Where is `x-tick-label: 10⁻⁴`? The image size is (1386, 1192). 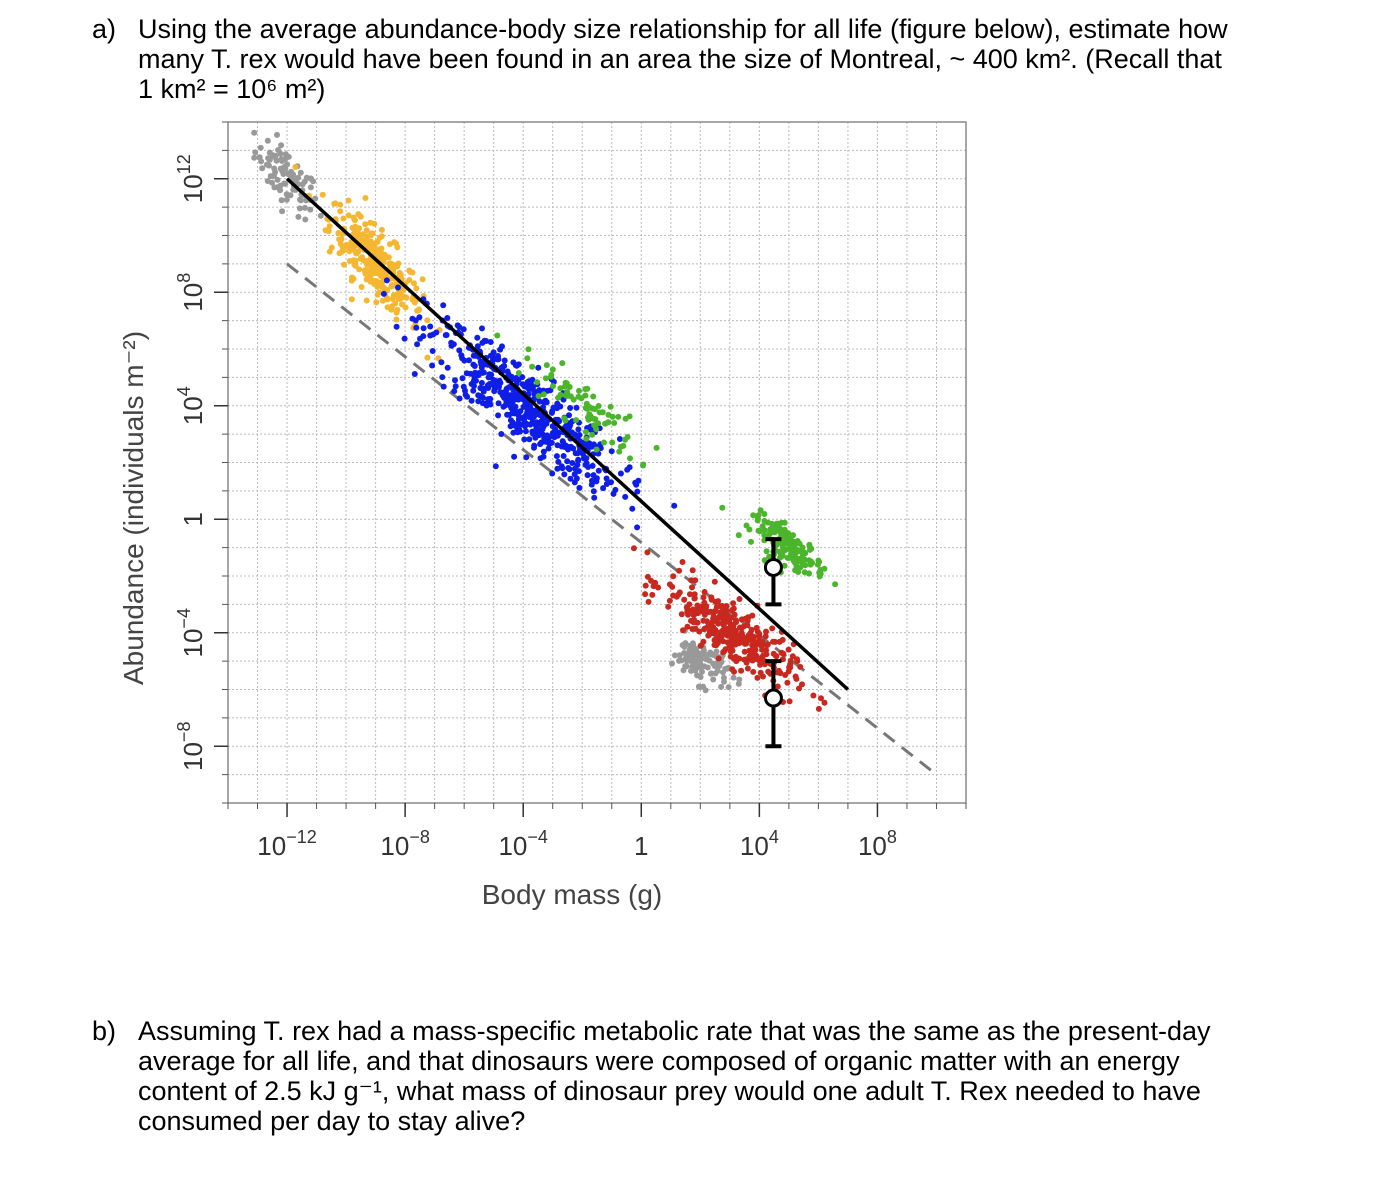
x-tick-label: 10⁻⁴ is located at coordinates (522, 844).